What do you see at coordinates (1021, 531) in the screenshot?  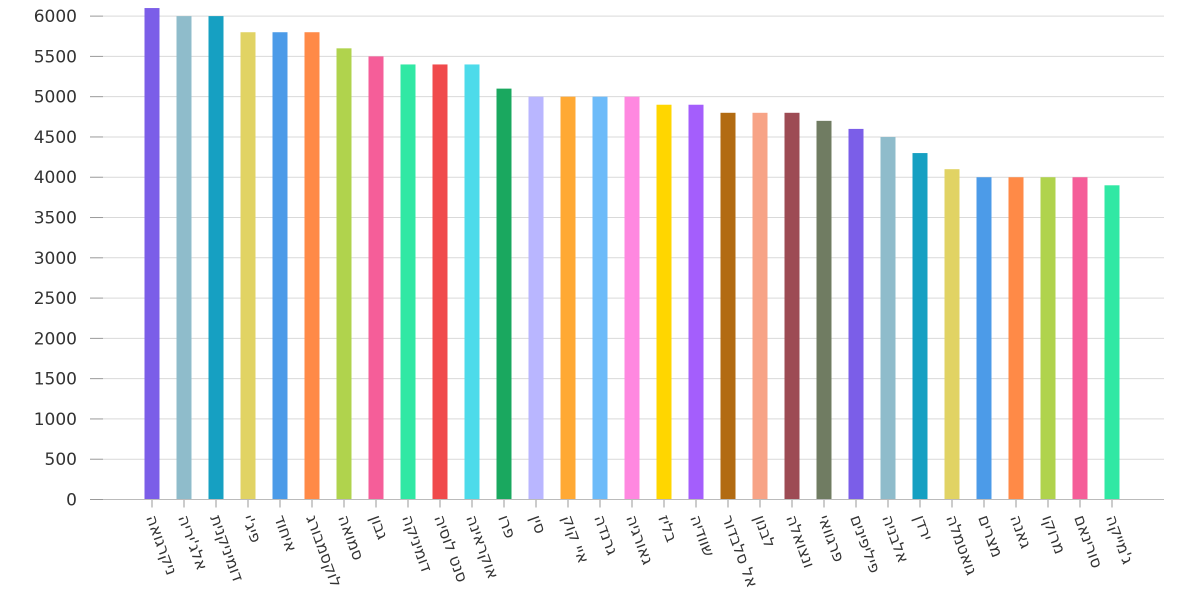 I see `x-tick-label: גאנה` at bounding box center [1021, 531].